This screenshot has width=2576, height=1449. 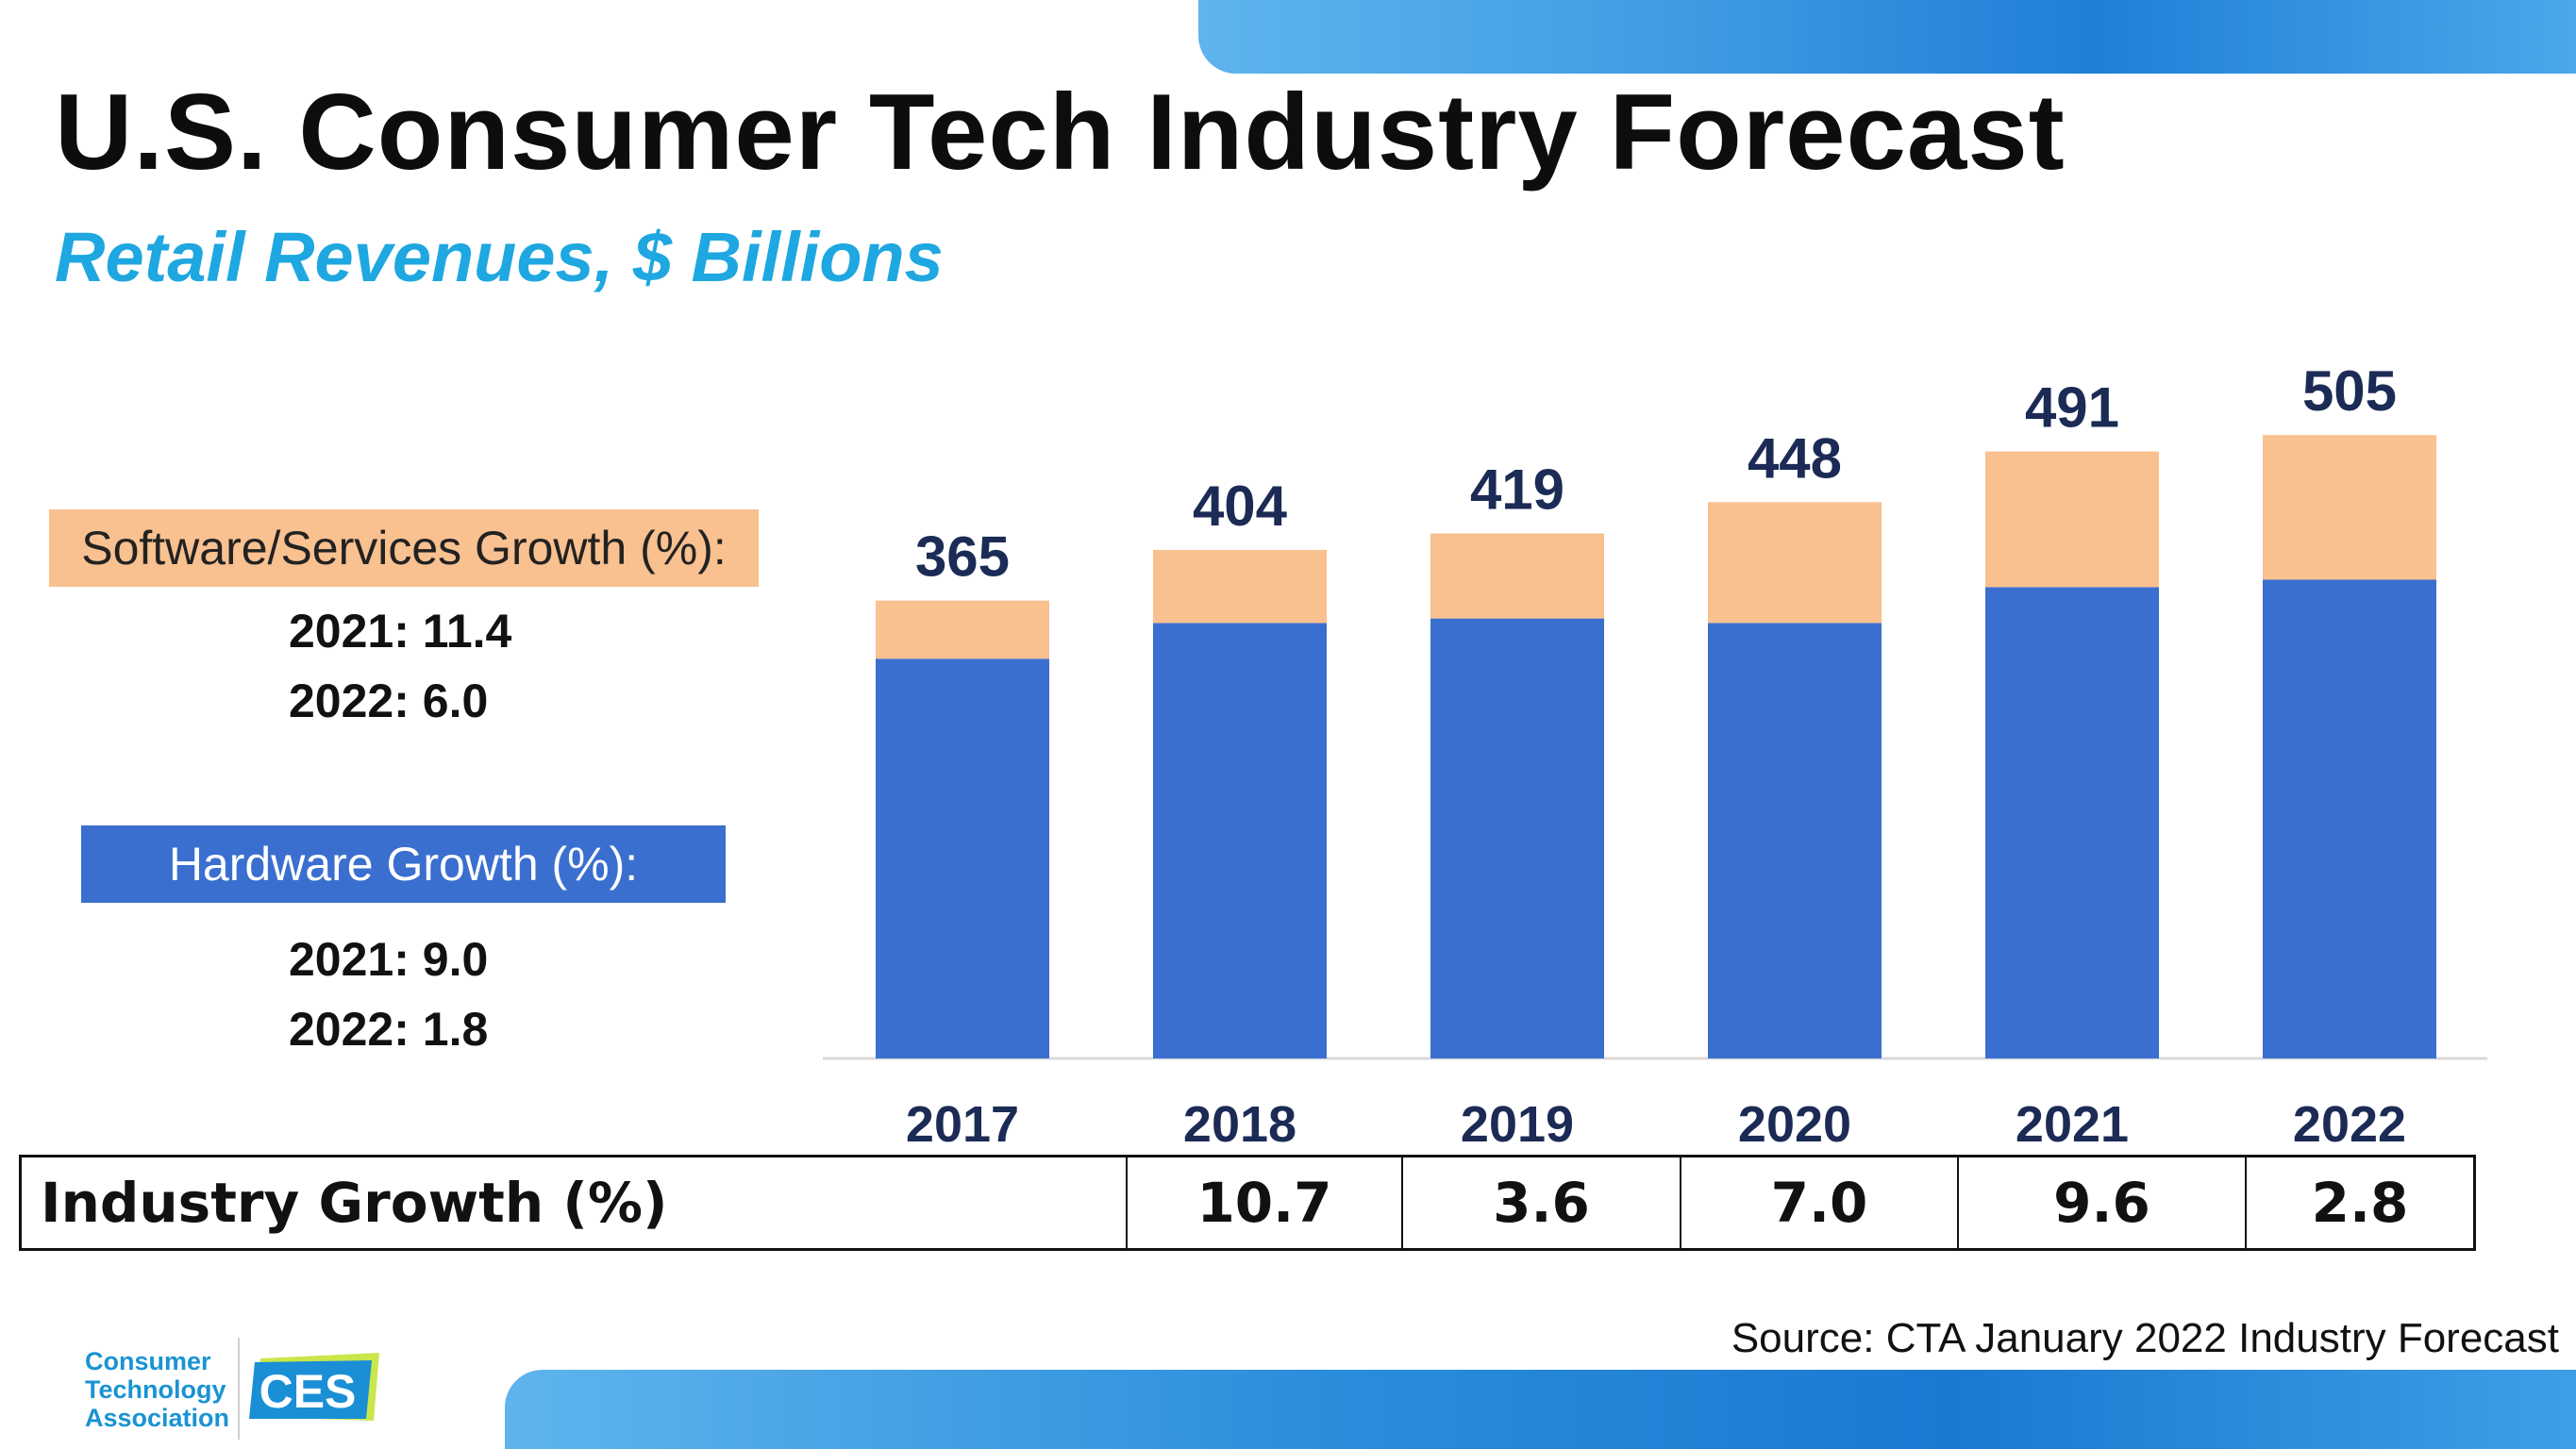 I want to click on bar-total-label: 448, so click(x=1795, y=458).